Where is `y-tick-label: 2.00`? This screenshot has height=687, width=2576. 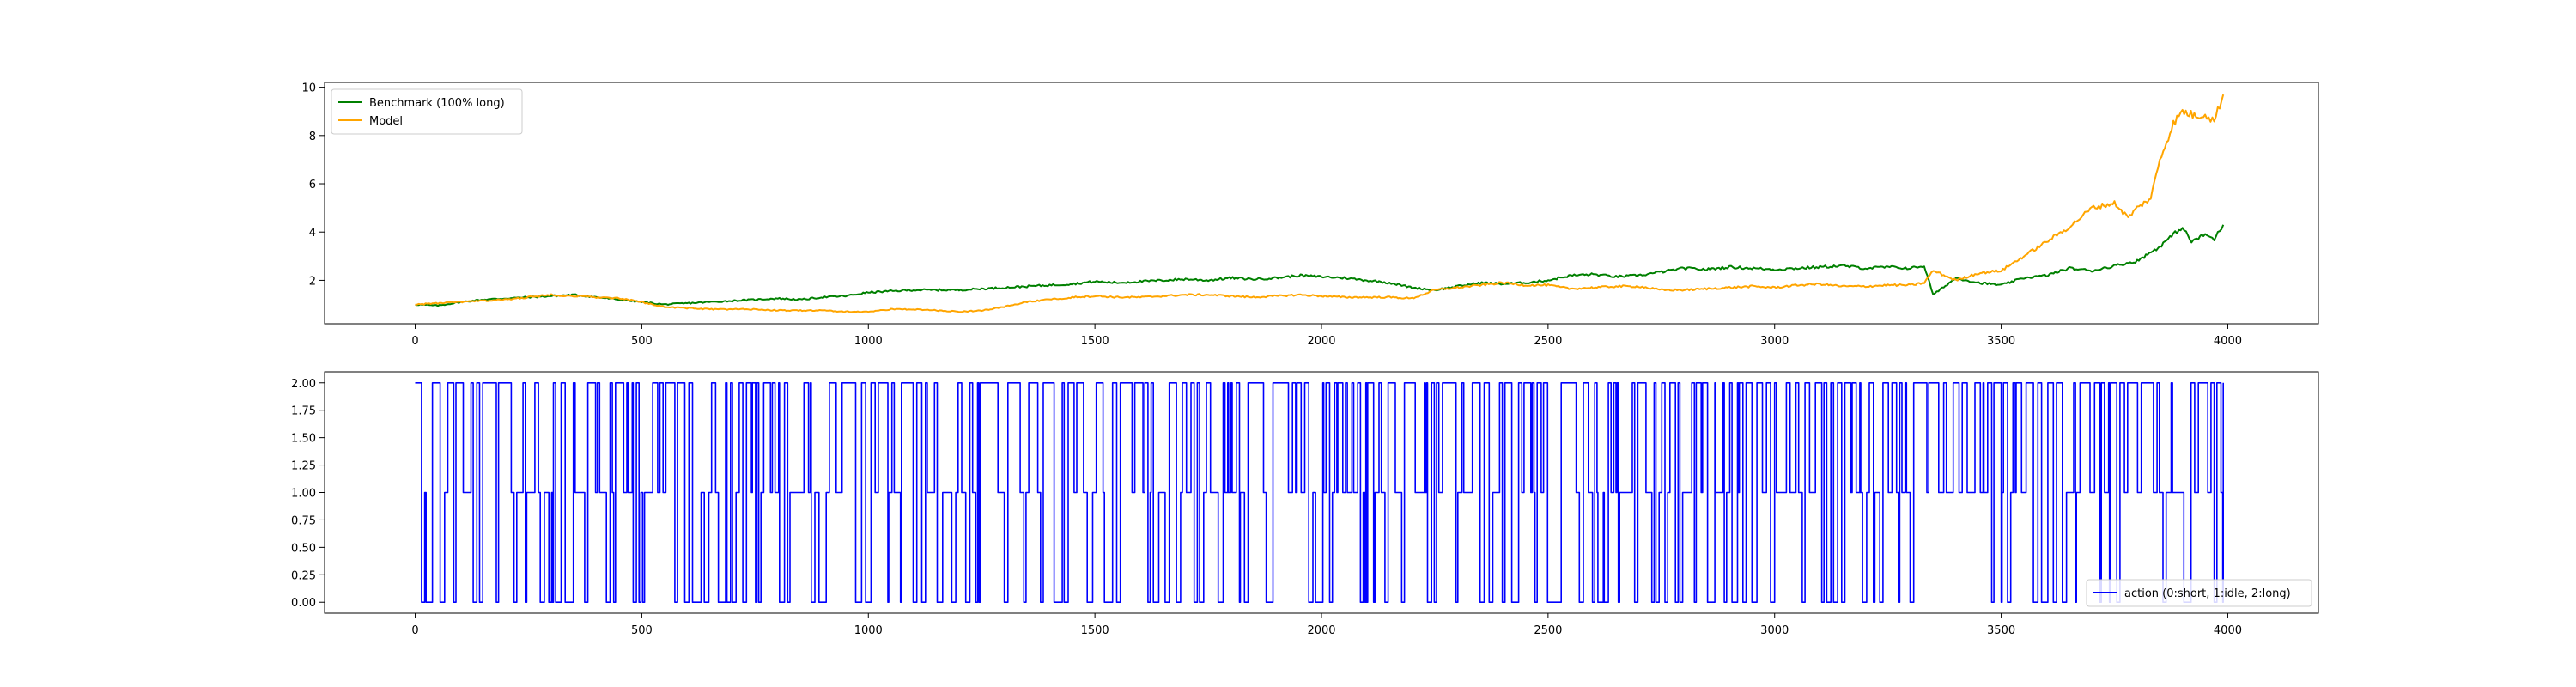
y-tick-label: 2.00 is located at coordinates (303, 384).